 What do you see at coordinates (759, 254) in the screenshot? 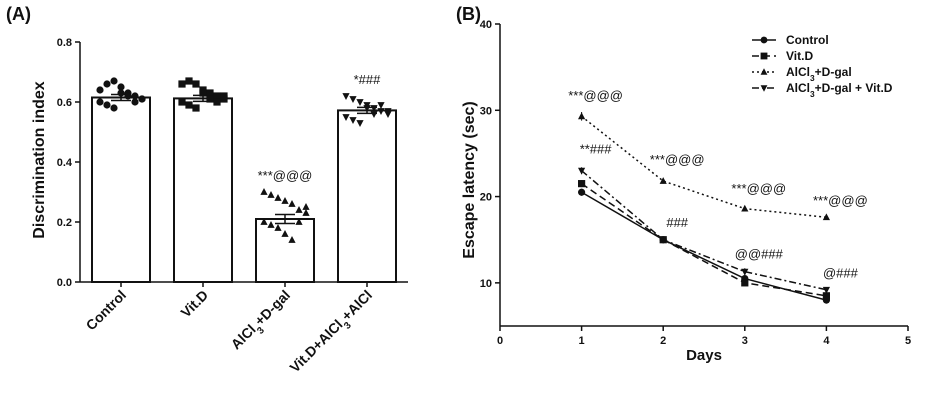
I see `panel-b-annotation: @@###` at bounding box center [759, 254].